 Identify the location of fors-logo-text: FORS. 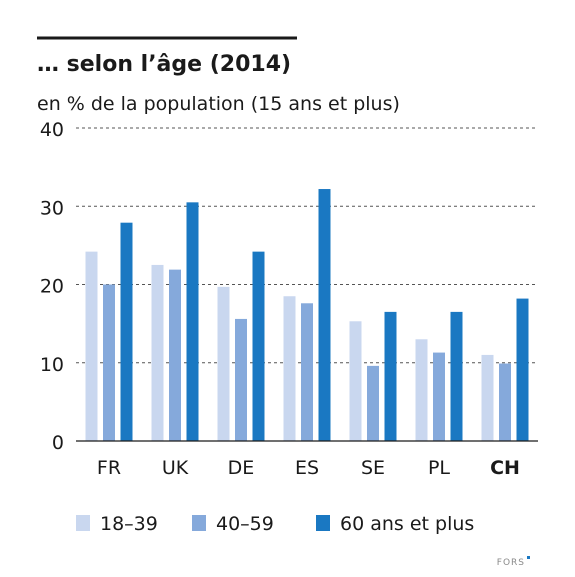
(511, 563).